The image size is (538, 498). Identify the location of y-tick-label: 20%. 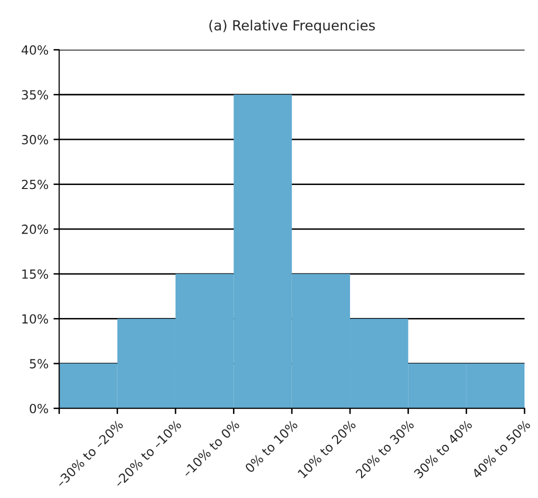
(35, 229).